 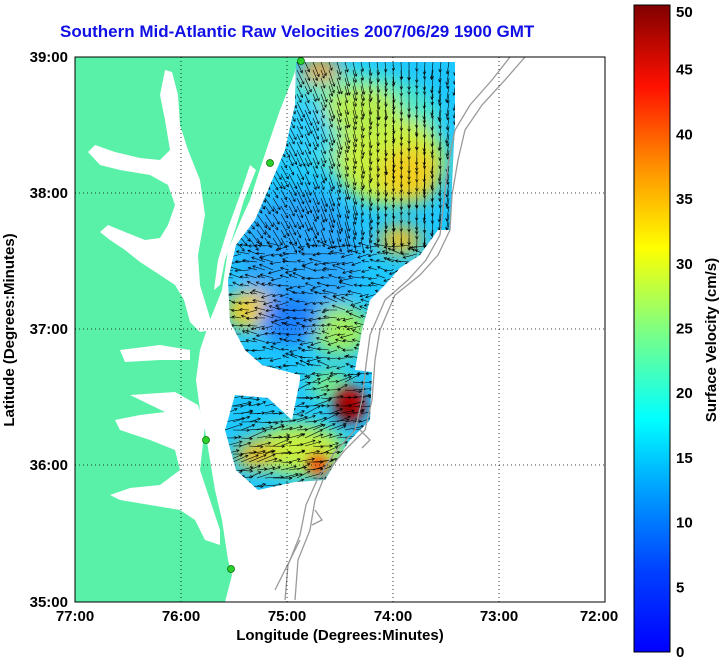 I want to click on pamlico-sound, so click(x=165, y=468).